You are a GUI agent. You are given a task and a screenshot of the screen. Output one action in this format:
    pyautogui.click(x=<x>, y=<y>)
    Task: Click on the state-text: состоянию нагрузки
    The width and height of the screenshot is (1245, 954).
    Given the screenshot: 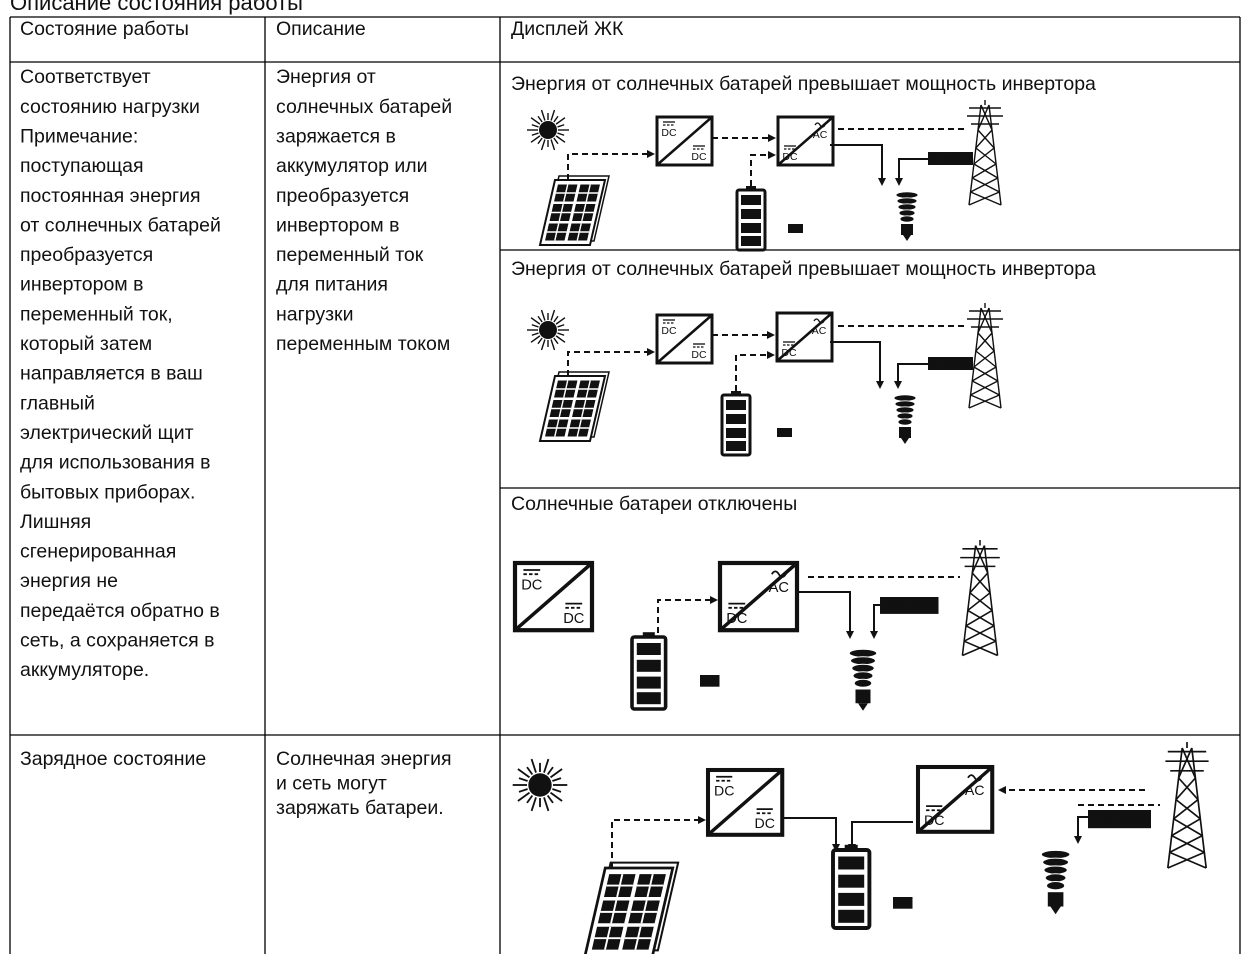 What is the action you would take?
    pyautogui.click(x=110, y=107)
    